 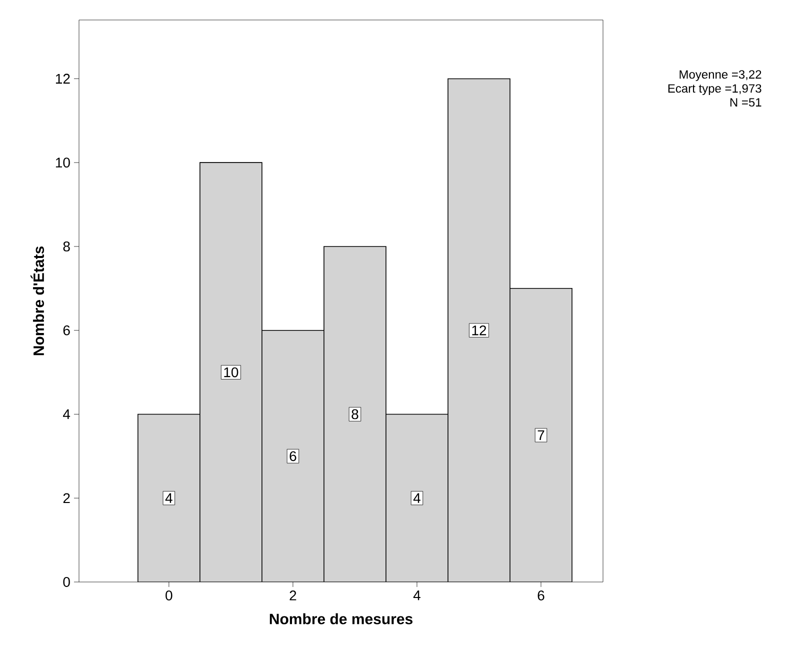 What do you see at coordinates (66, 246) in the screenshot?
I see `y-tick-label: 8` at bounding box center [66, 246].